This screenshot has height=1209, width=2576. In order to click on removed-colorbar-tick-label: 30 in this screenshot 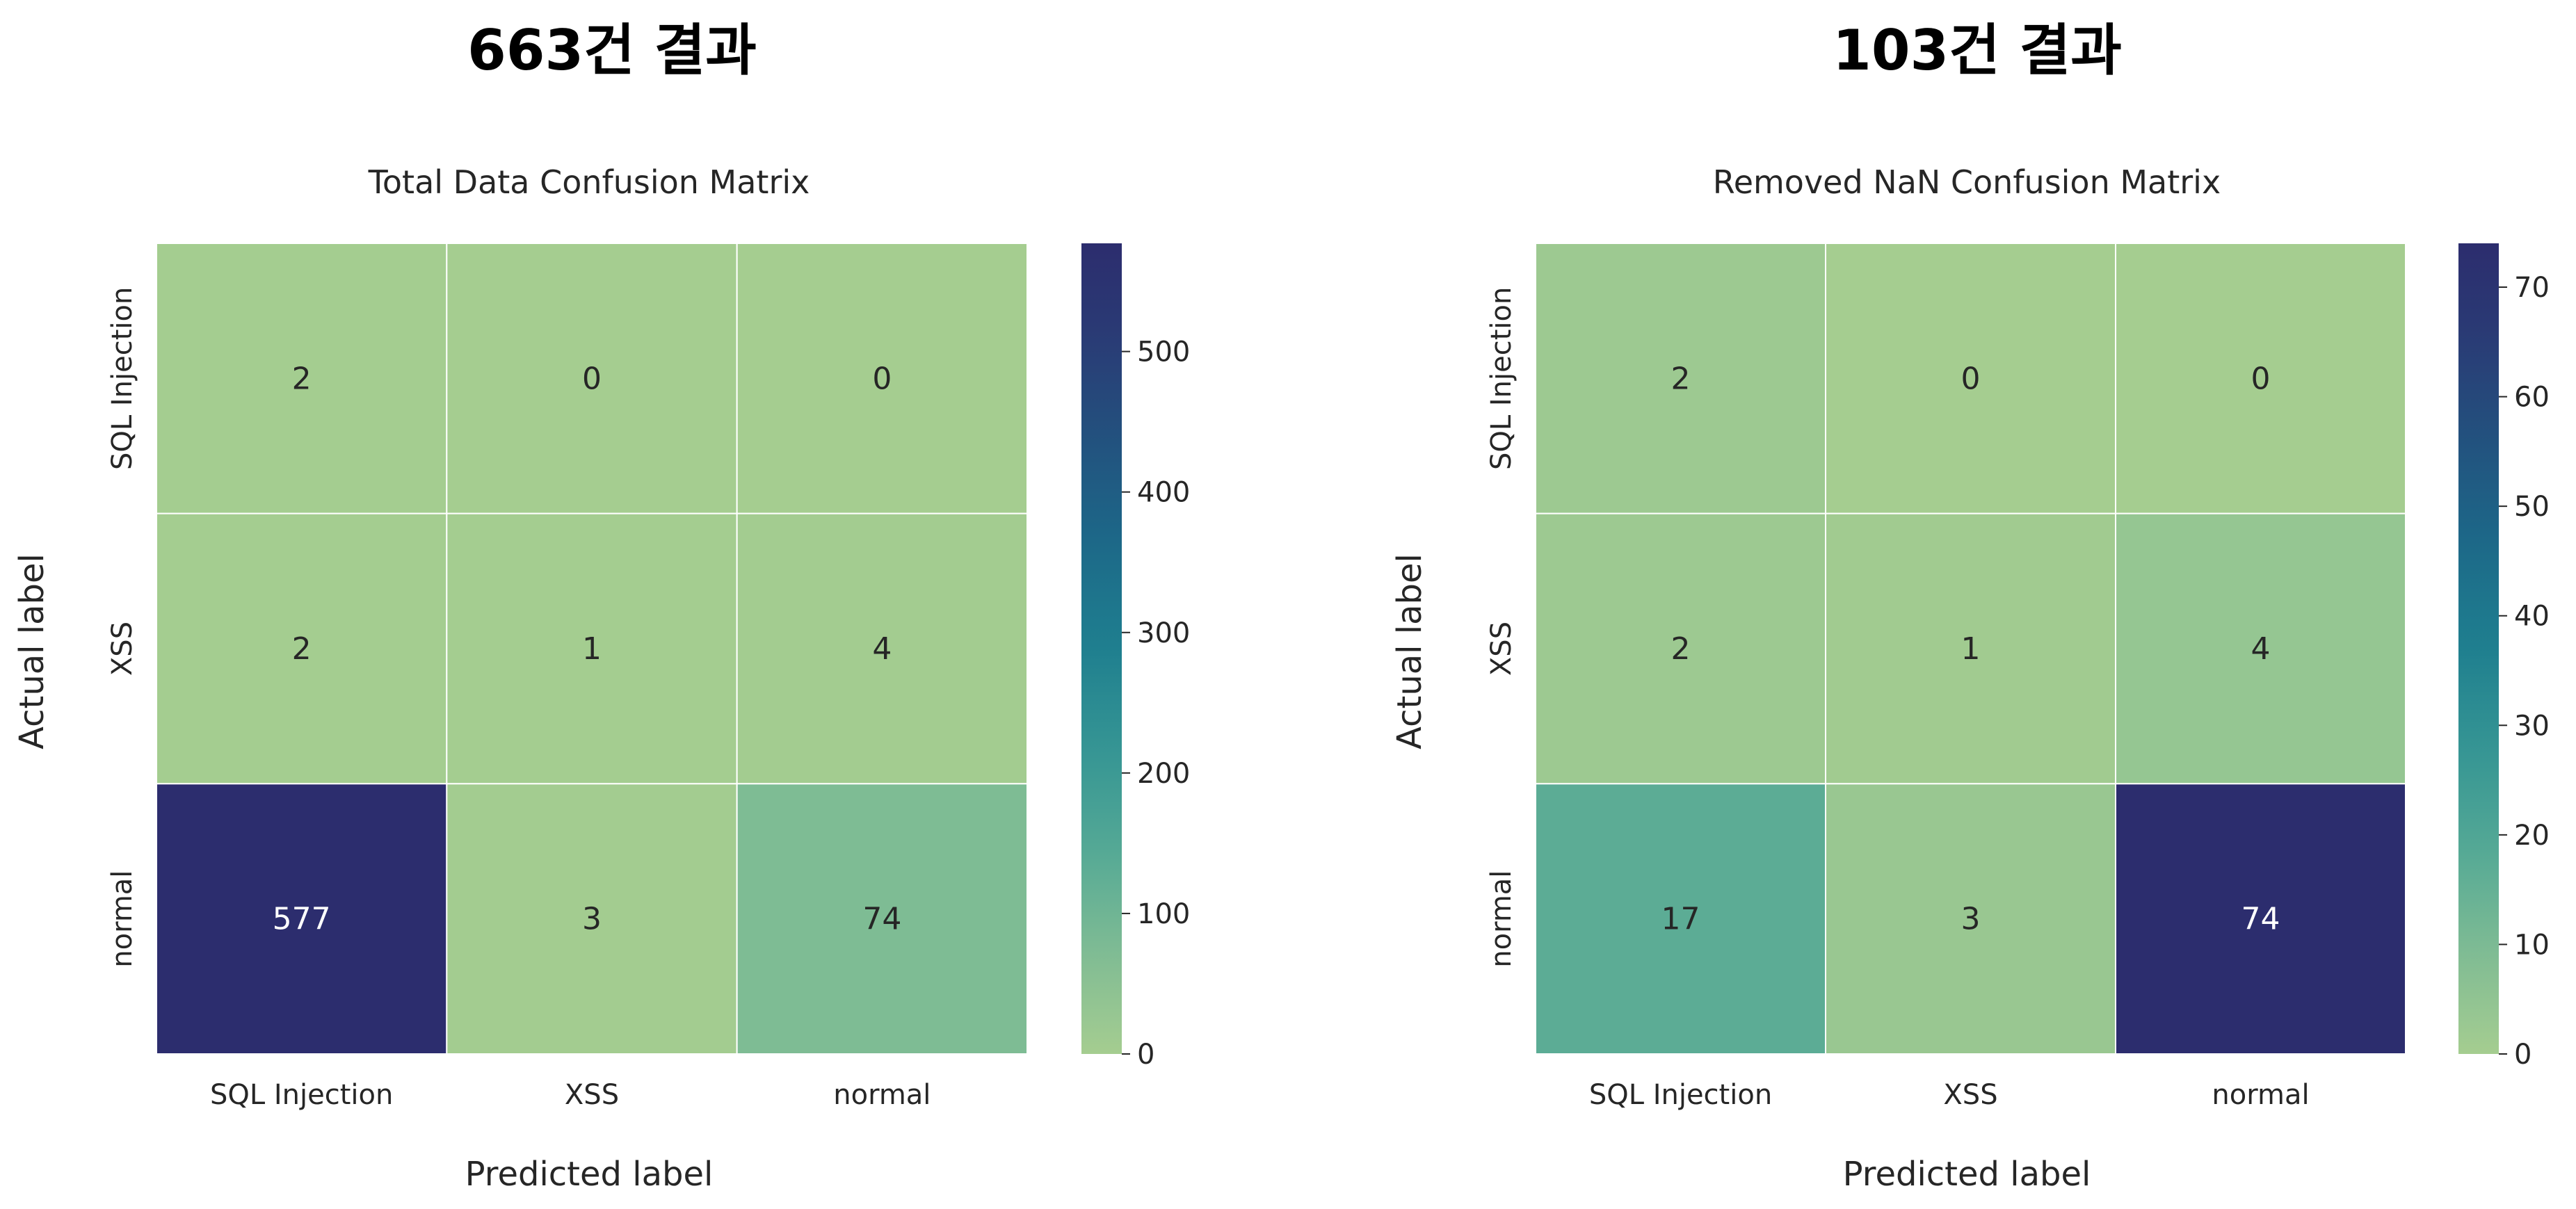, I will do `click(2532, 726)`.